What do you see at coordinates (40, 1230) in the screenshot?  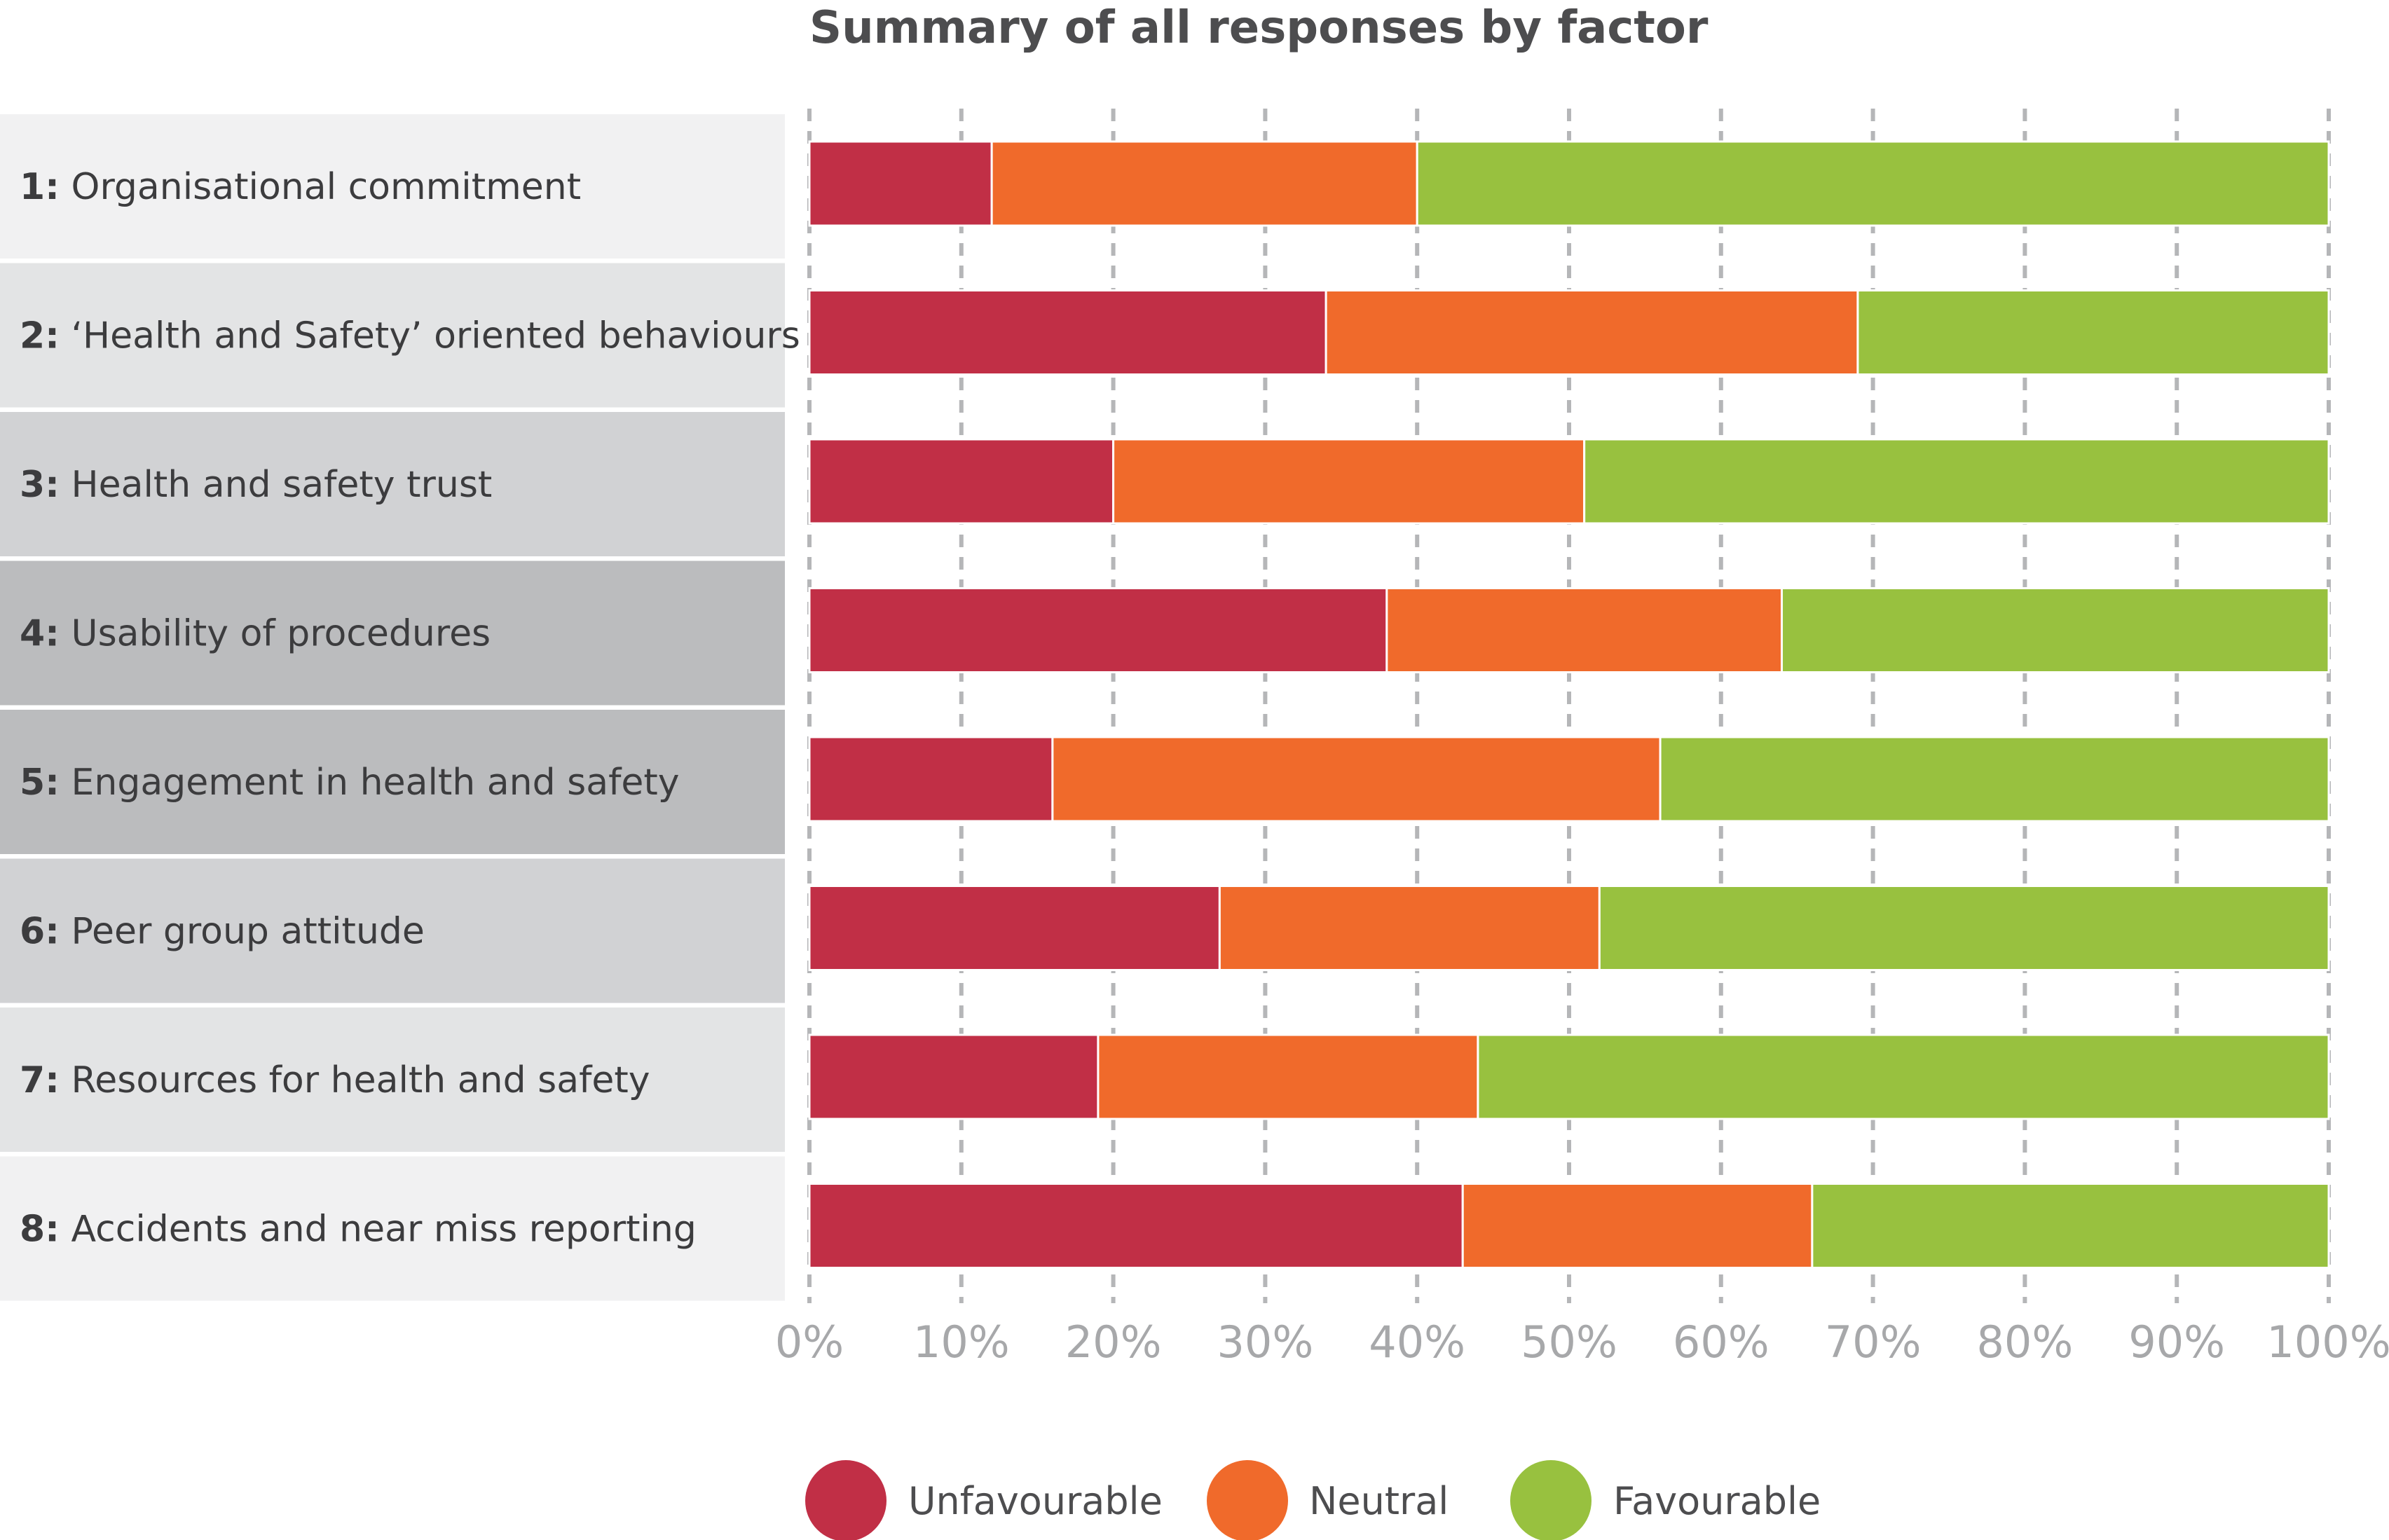 I see `row-label-number: 8:` at bounding box center [40, 1230].